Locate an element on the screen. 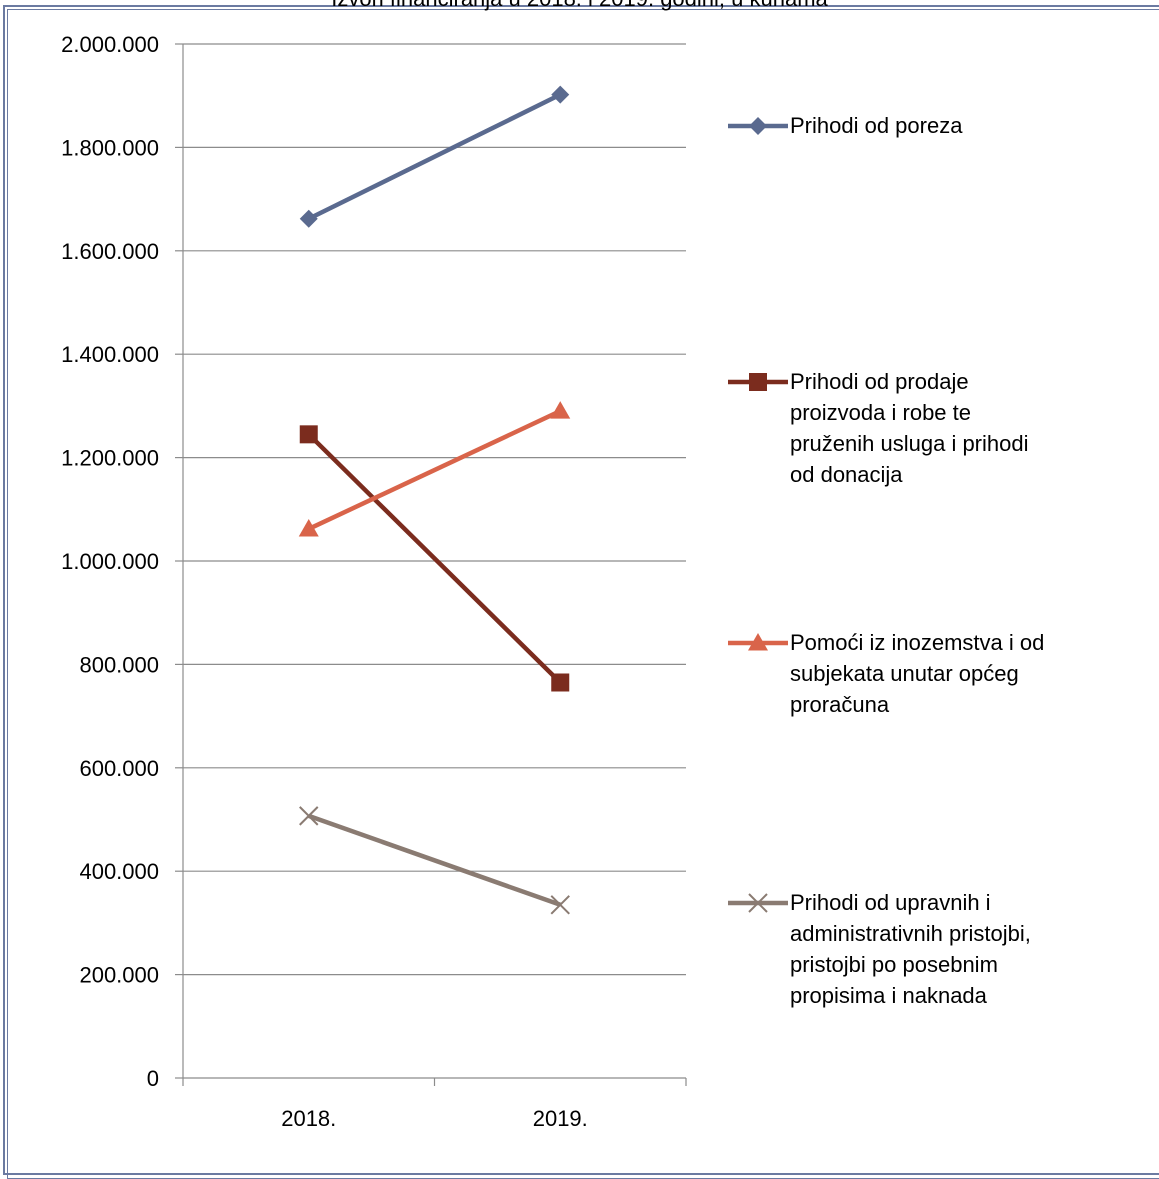 The image size is (1159, 1179). legend-label: Prihodi od upravnih i is located at coordinates (890, 902).